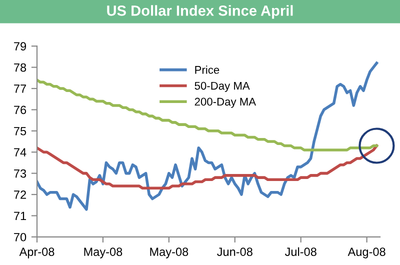 The image size is (400, 265). I want to click on y-tick-label: 78, so click(20, 67).